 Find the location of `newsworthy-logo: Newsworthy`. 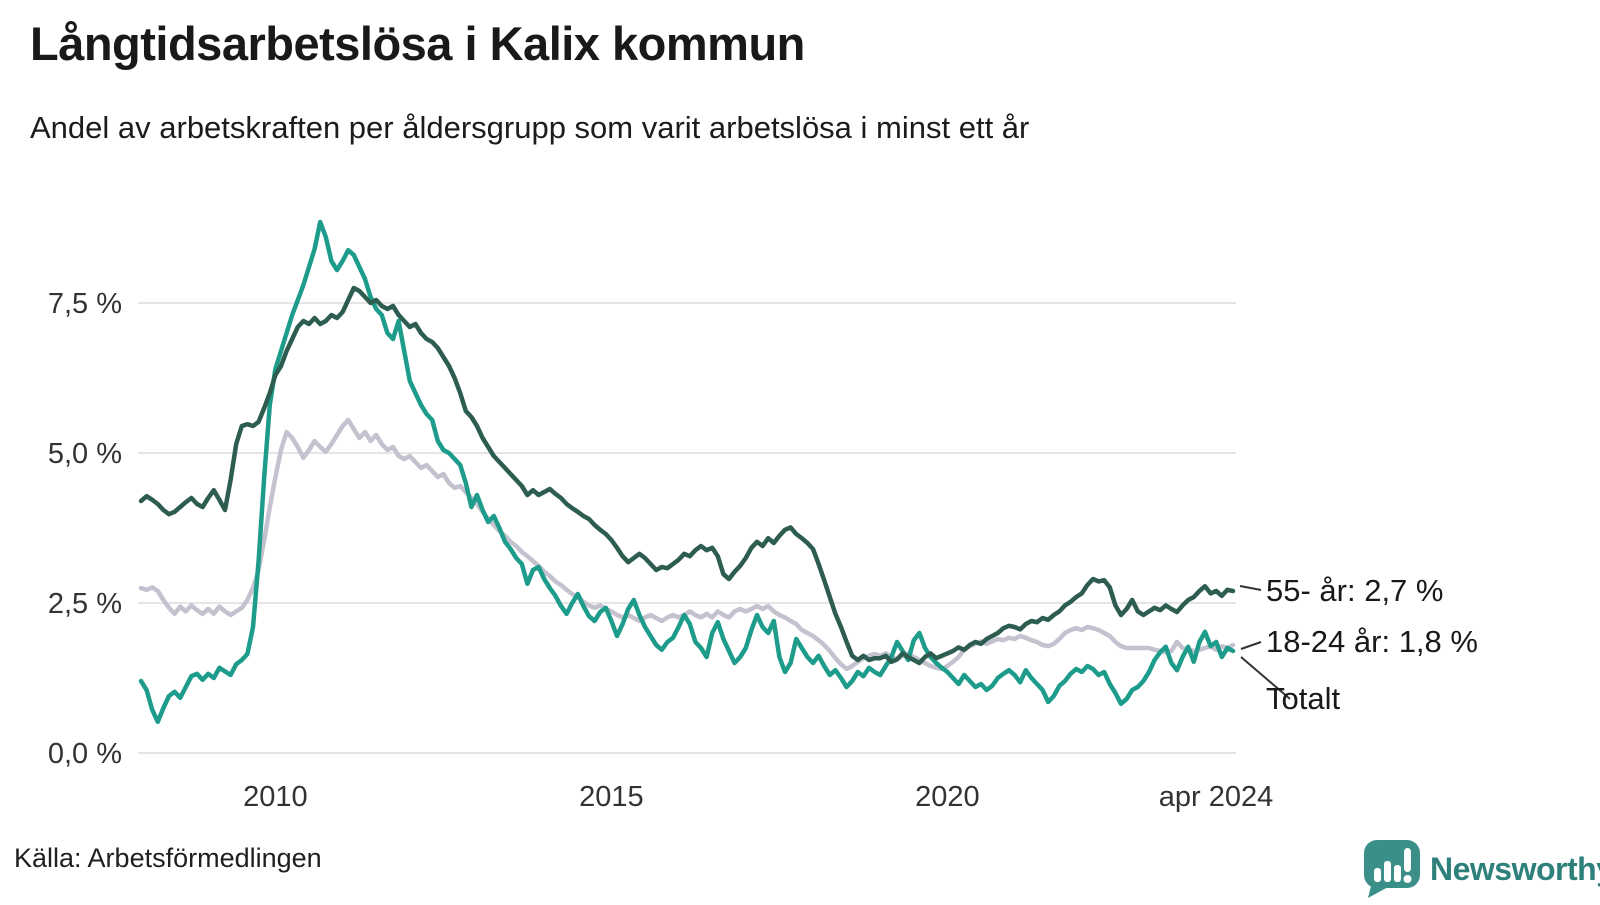

newsworthy-logo: Newsworthy is located at coordinates (1480, 870).